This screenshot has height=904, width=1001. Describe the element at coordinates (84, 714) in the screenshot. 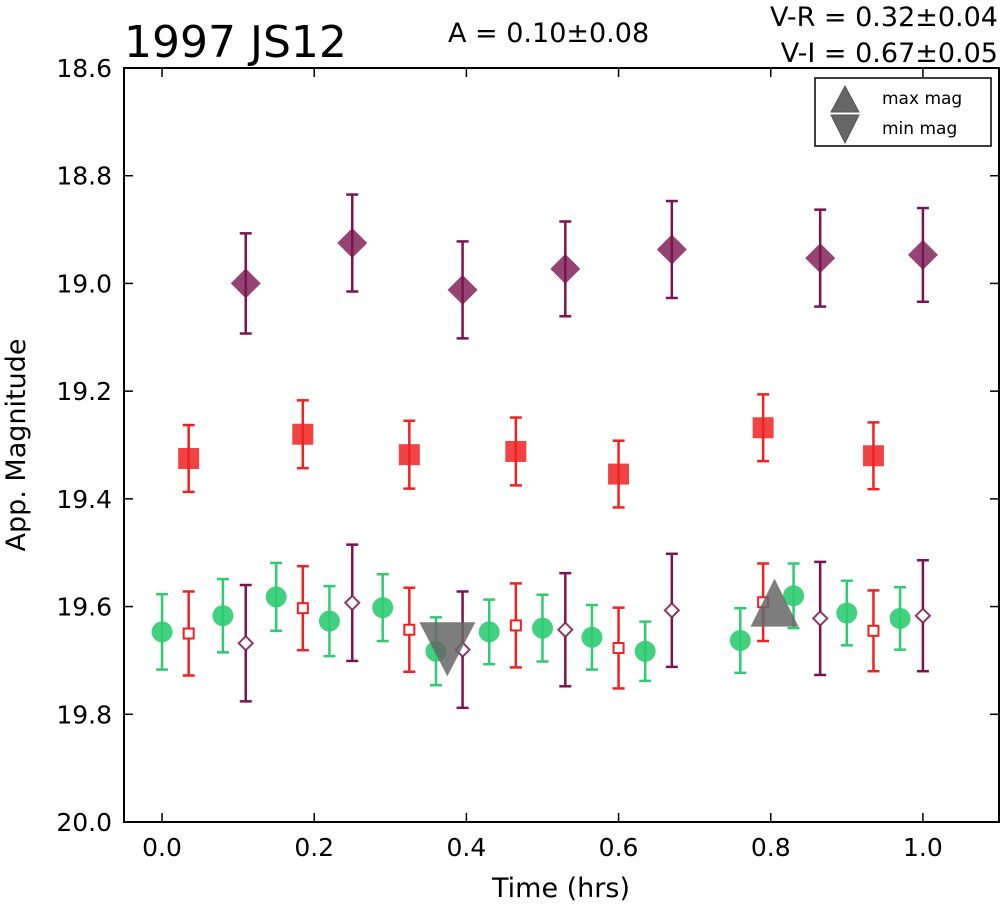

I see `y-tick-label: 19.8` at that location.